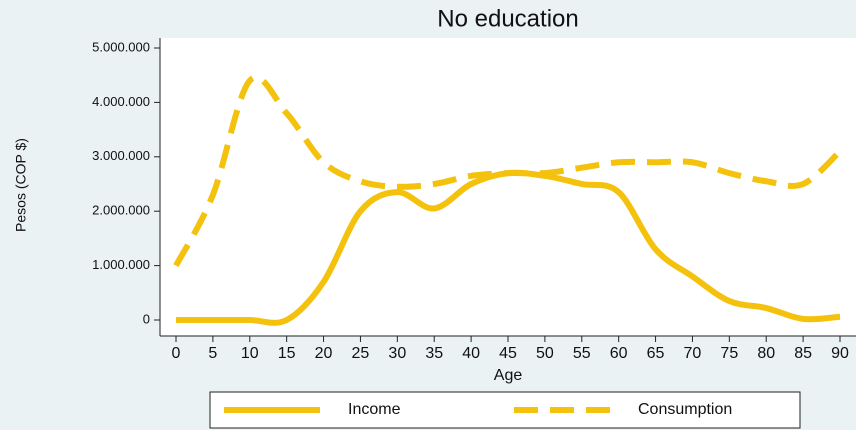 Image resolution: width=856 pixels, height=430 pixels. I want to click on x-tick-label: 30, so click(397, 353).